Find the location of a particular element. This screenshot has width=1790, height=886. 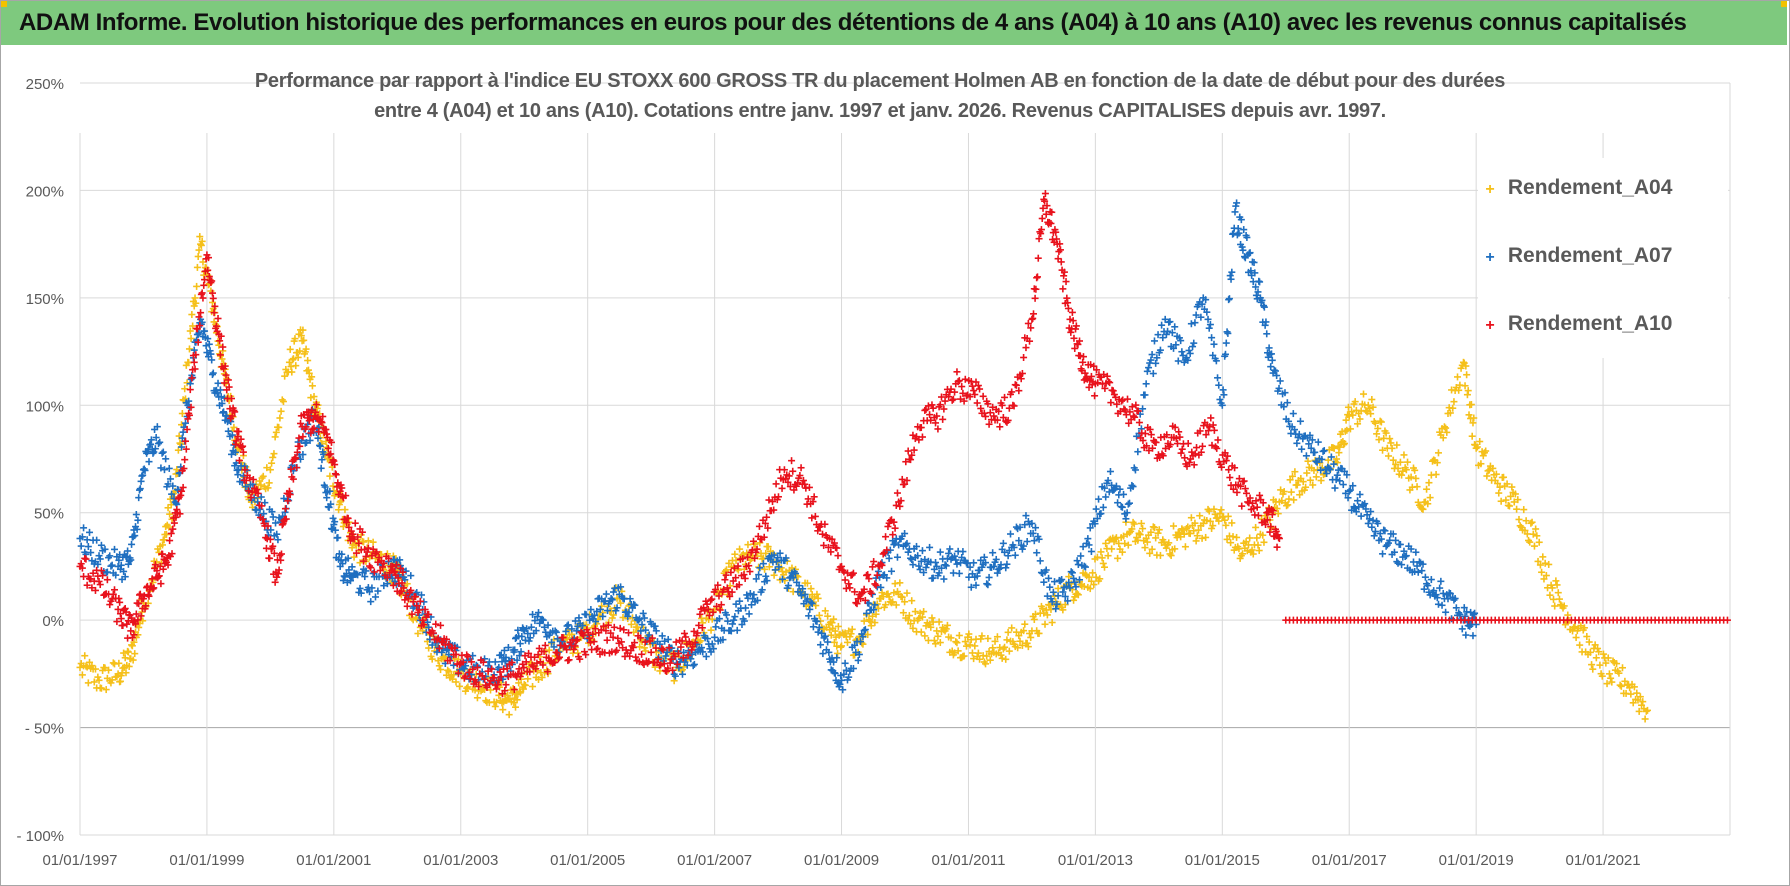

x-tick-label: 01/01/2011 is located at coordinates (968, 860).